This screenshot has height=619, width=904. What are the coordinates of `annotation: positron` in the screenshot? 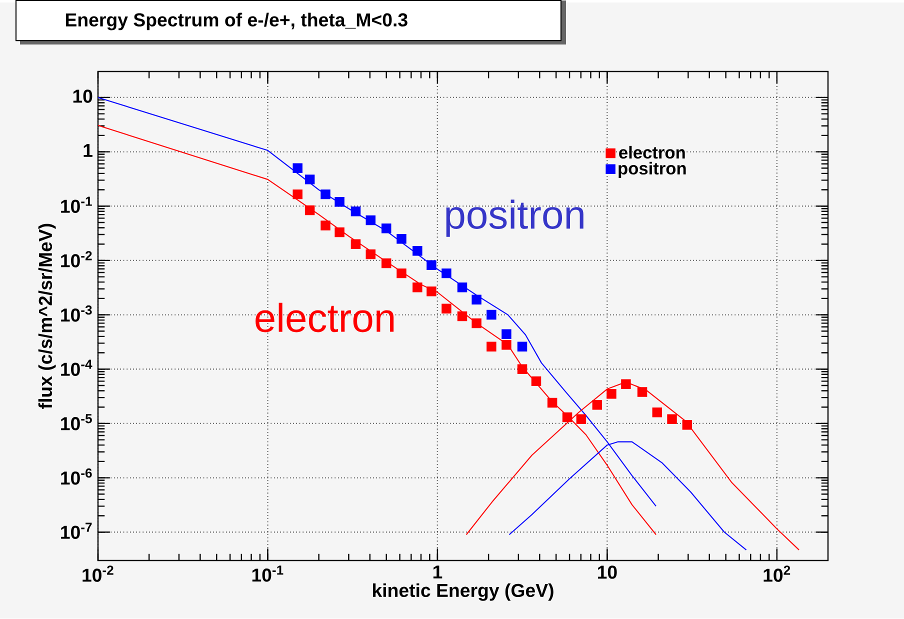 It's located at (515, 219).